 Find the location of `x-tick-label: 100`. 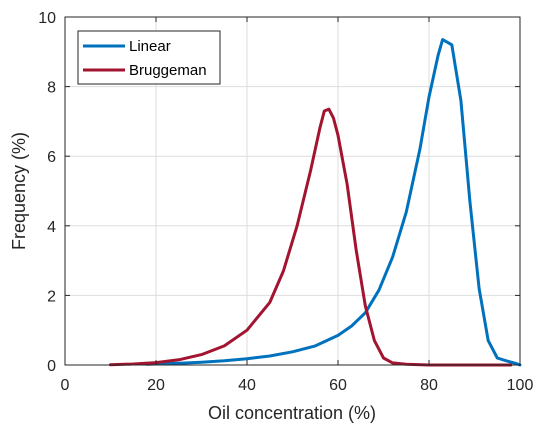

x-tick-label: 100 is located at coordinates (520, 385).